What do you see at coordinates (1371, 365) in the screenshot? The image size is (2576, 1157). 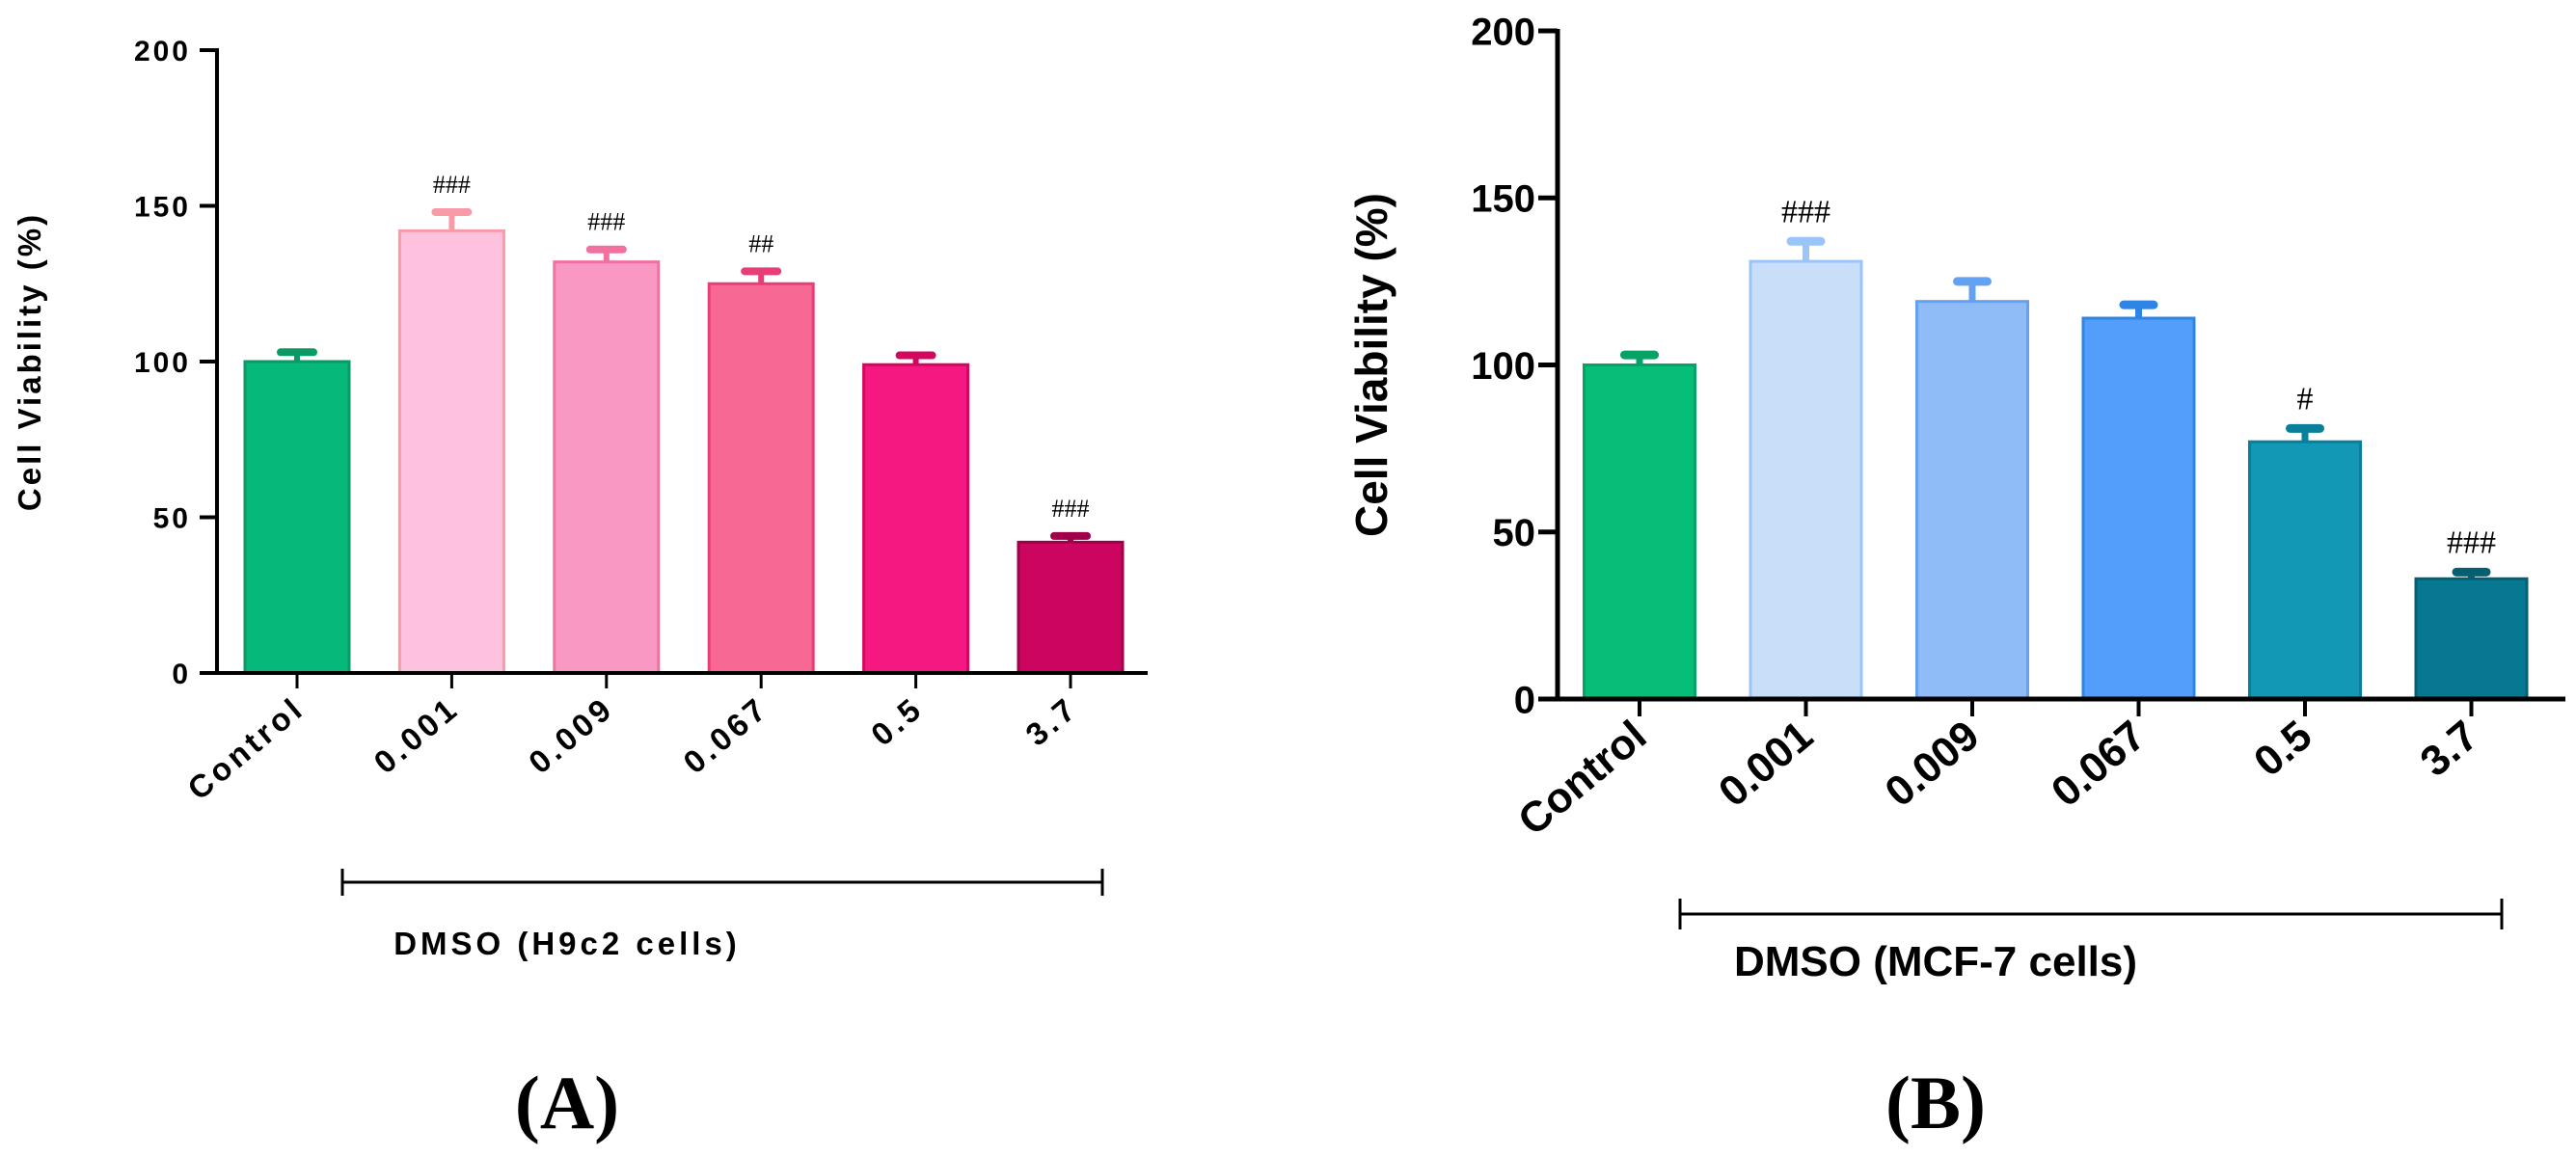 I see `panel-b-y-axis-label: Cell Viability (%)` at bounding box center [1371, 365].